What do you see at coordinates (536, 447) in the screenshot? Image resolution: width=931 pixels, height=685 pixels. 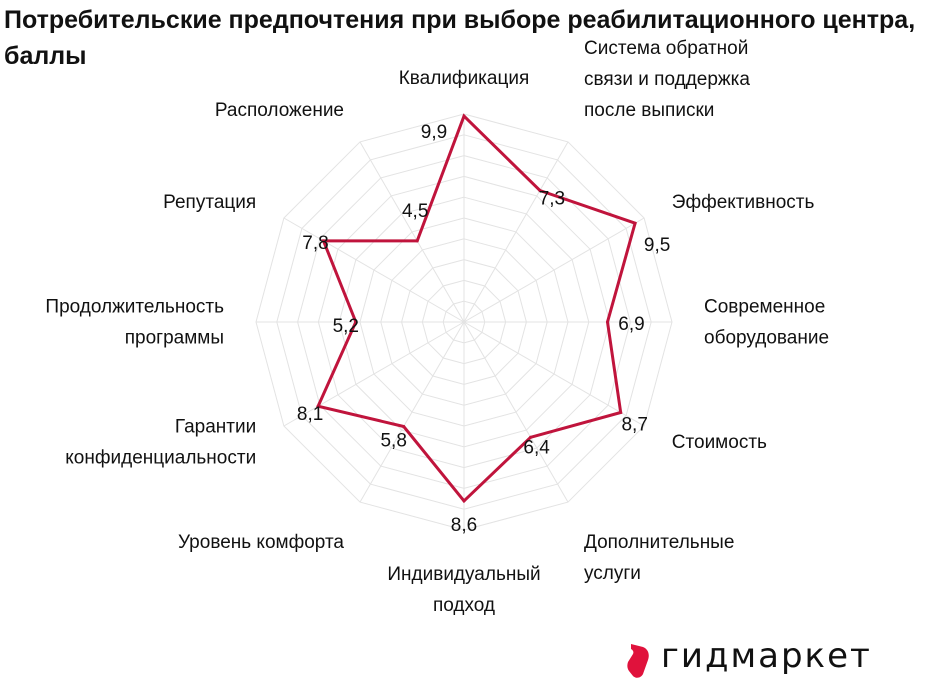 I see `value-label: 6,4` at bounding box center [536, 447].